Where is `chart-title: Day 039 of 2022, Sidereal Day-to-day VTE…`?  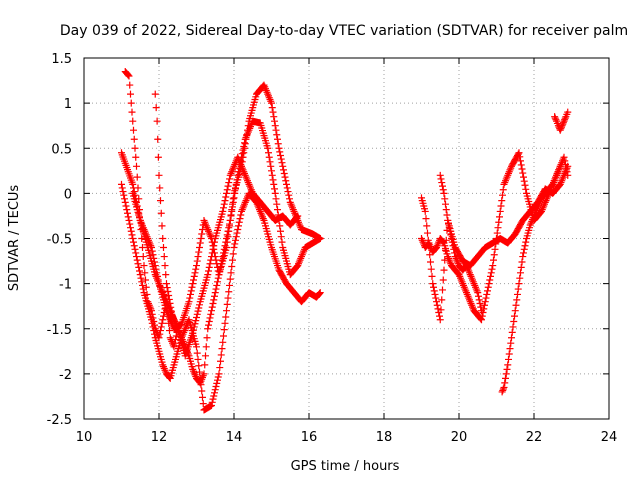
chart-title: Day 039 of 2022, Sidereal Day-to-day VTE… is located at coordinates (344, 31).